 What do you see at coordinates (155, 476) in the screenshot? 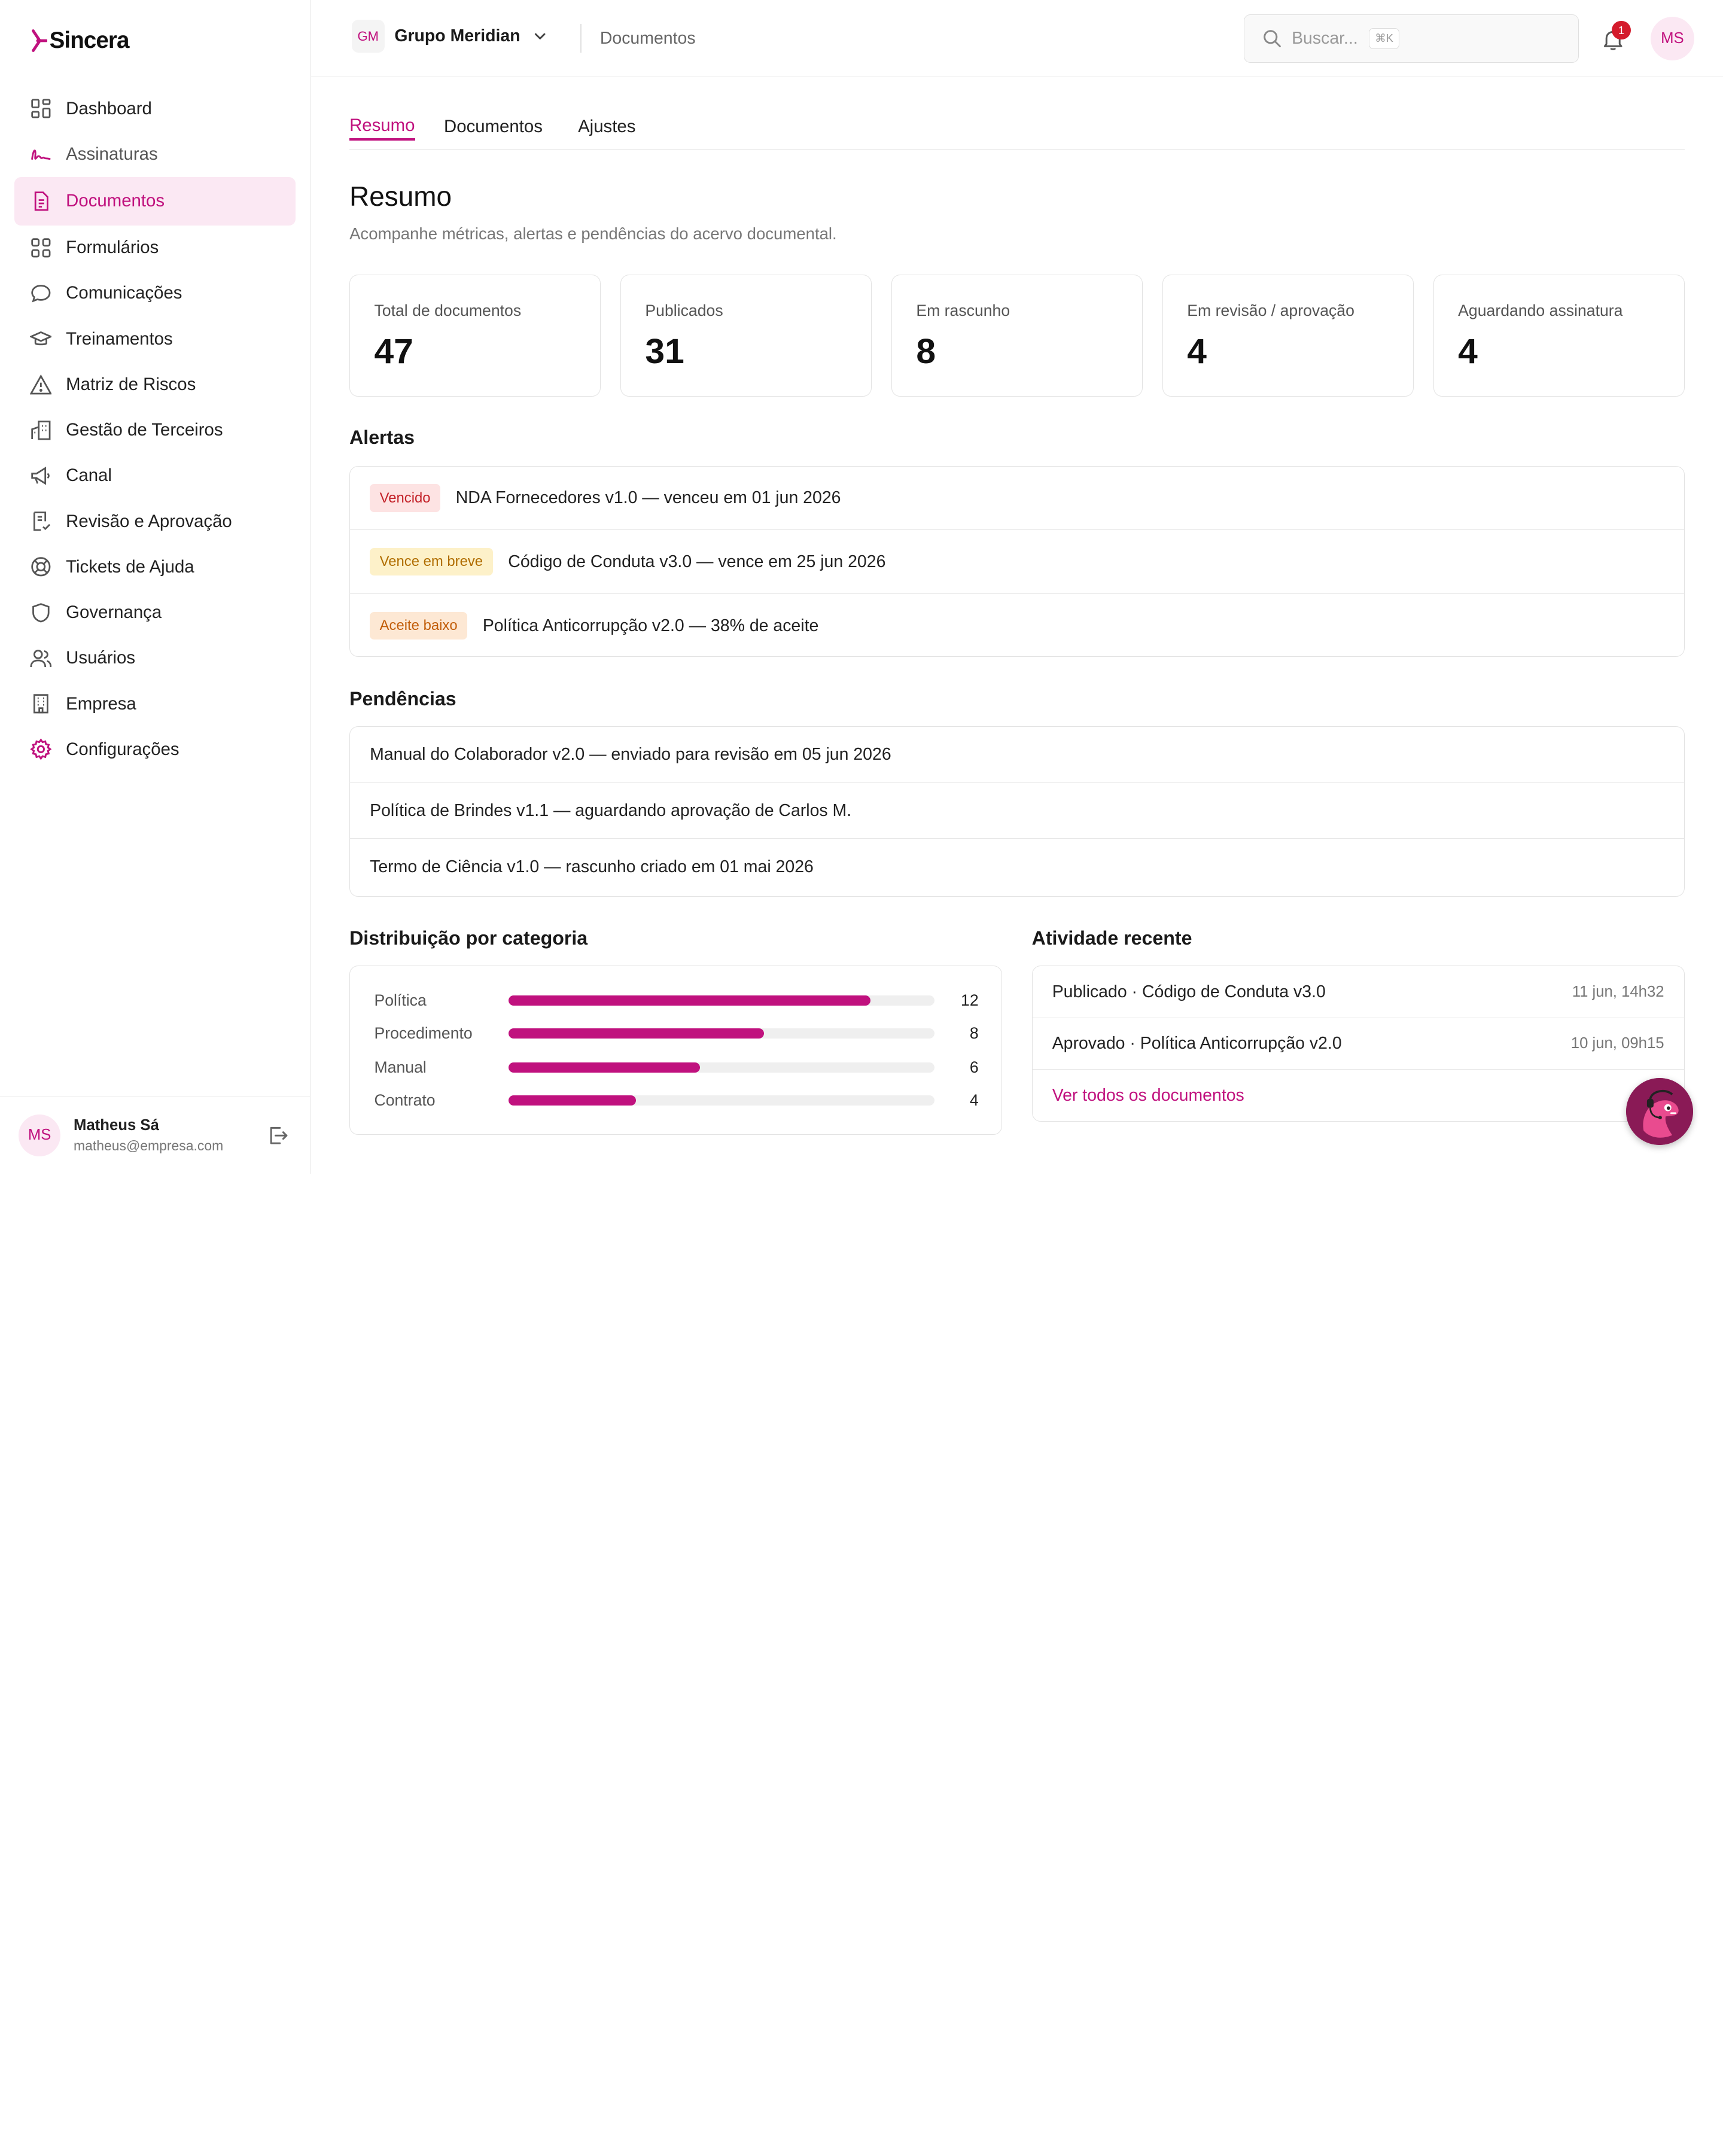
I see `sidebar-item-canal: Canal` at bounding box center [155, 476].